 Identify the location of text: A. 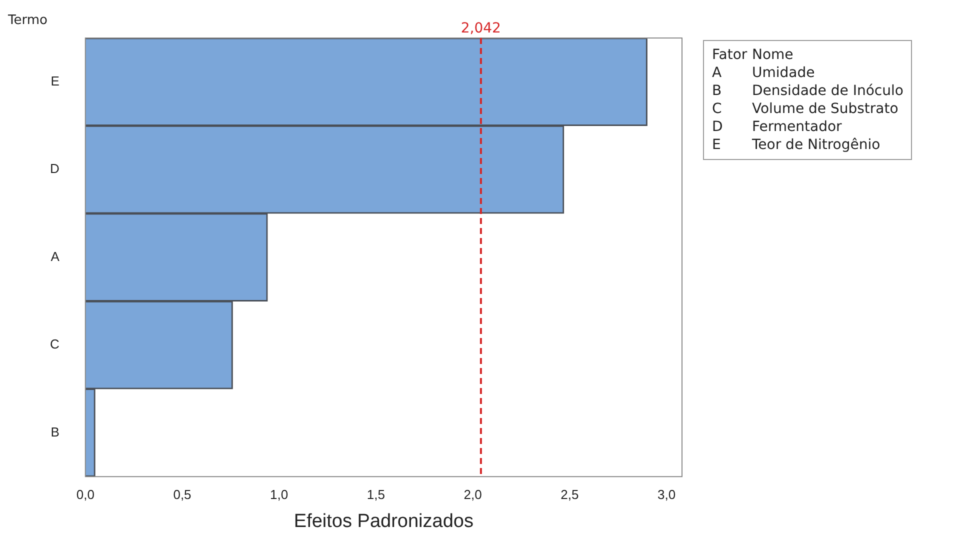
(717, 73).